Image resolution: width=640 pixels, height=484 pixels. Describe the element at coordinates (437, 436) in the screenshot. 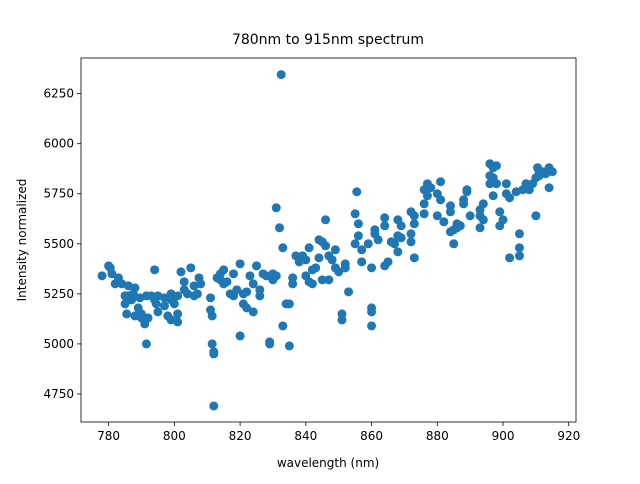

I see `x-tick-label: 880` at that location.